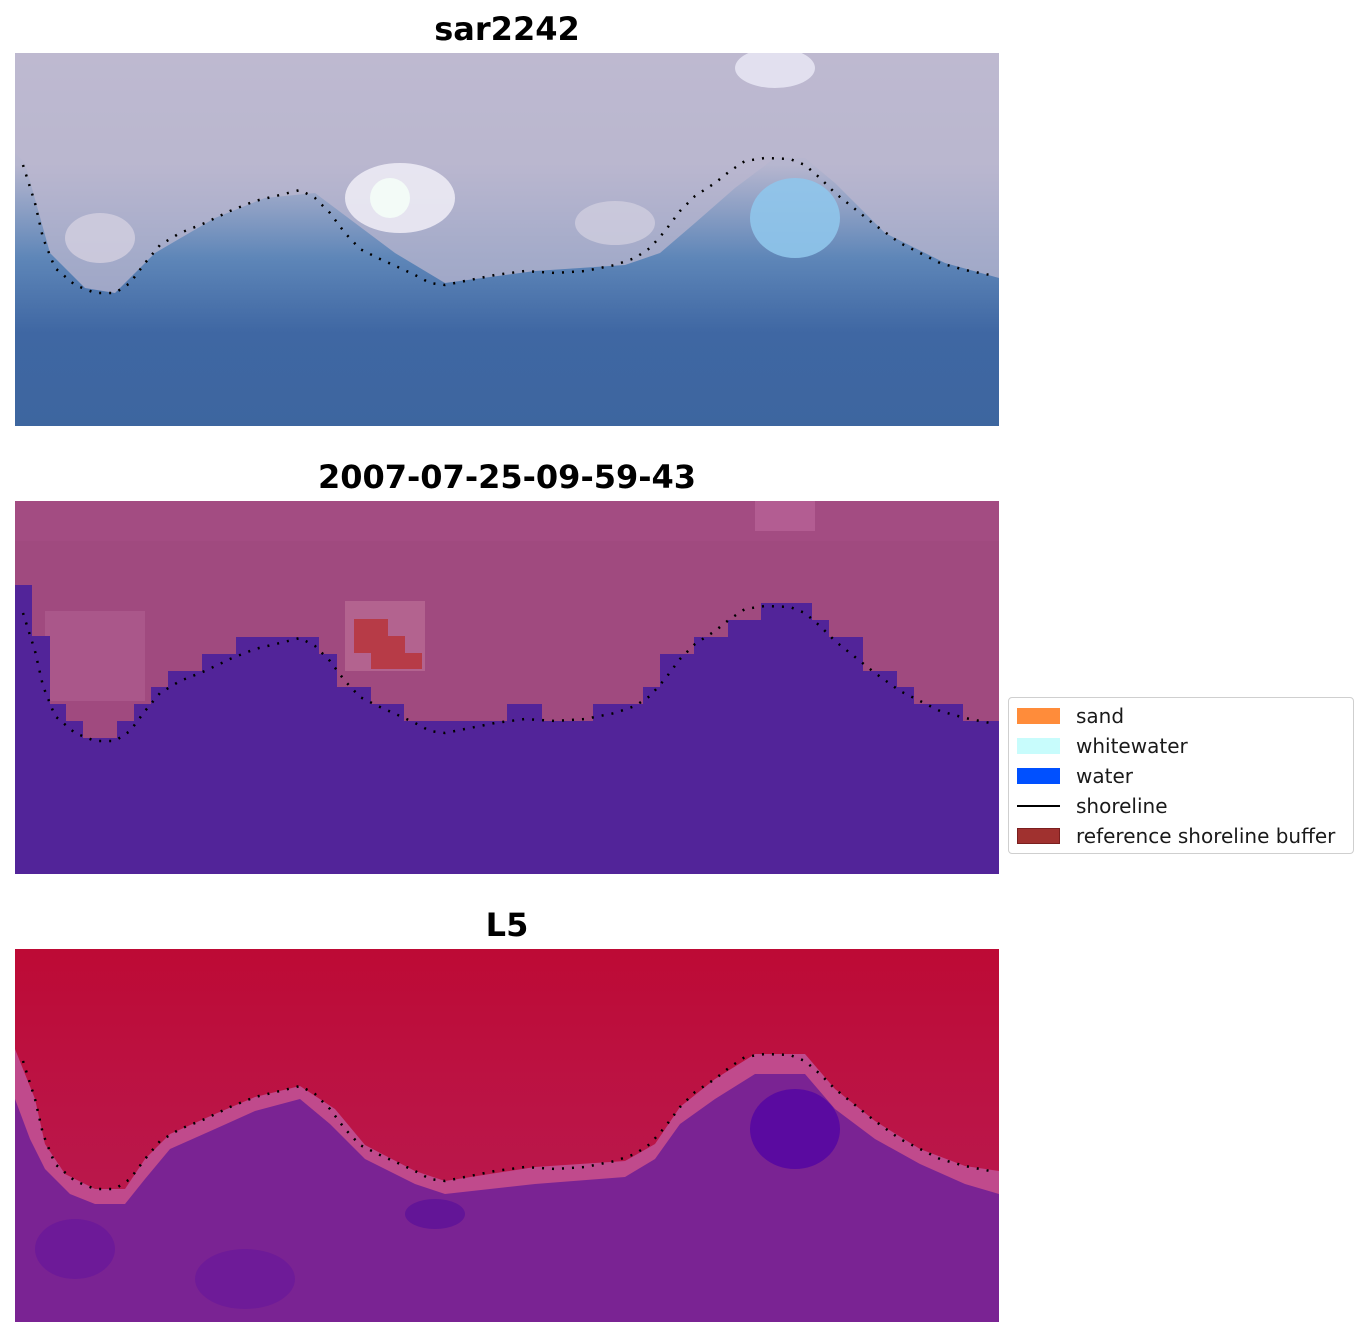  Describe the element at coordinates (1038, 806) in the screenshot. I see `shoreline-line-icon` at that location.